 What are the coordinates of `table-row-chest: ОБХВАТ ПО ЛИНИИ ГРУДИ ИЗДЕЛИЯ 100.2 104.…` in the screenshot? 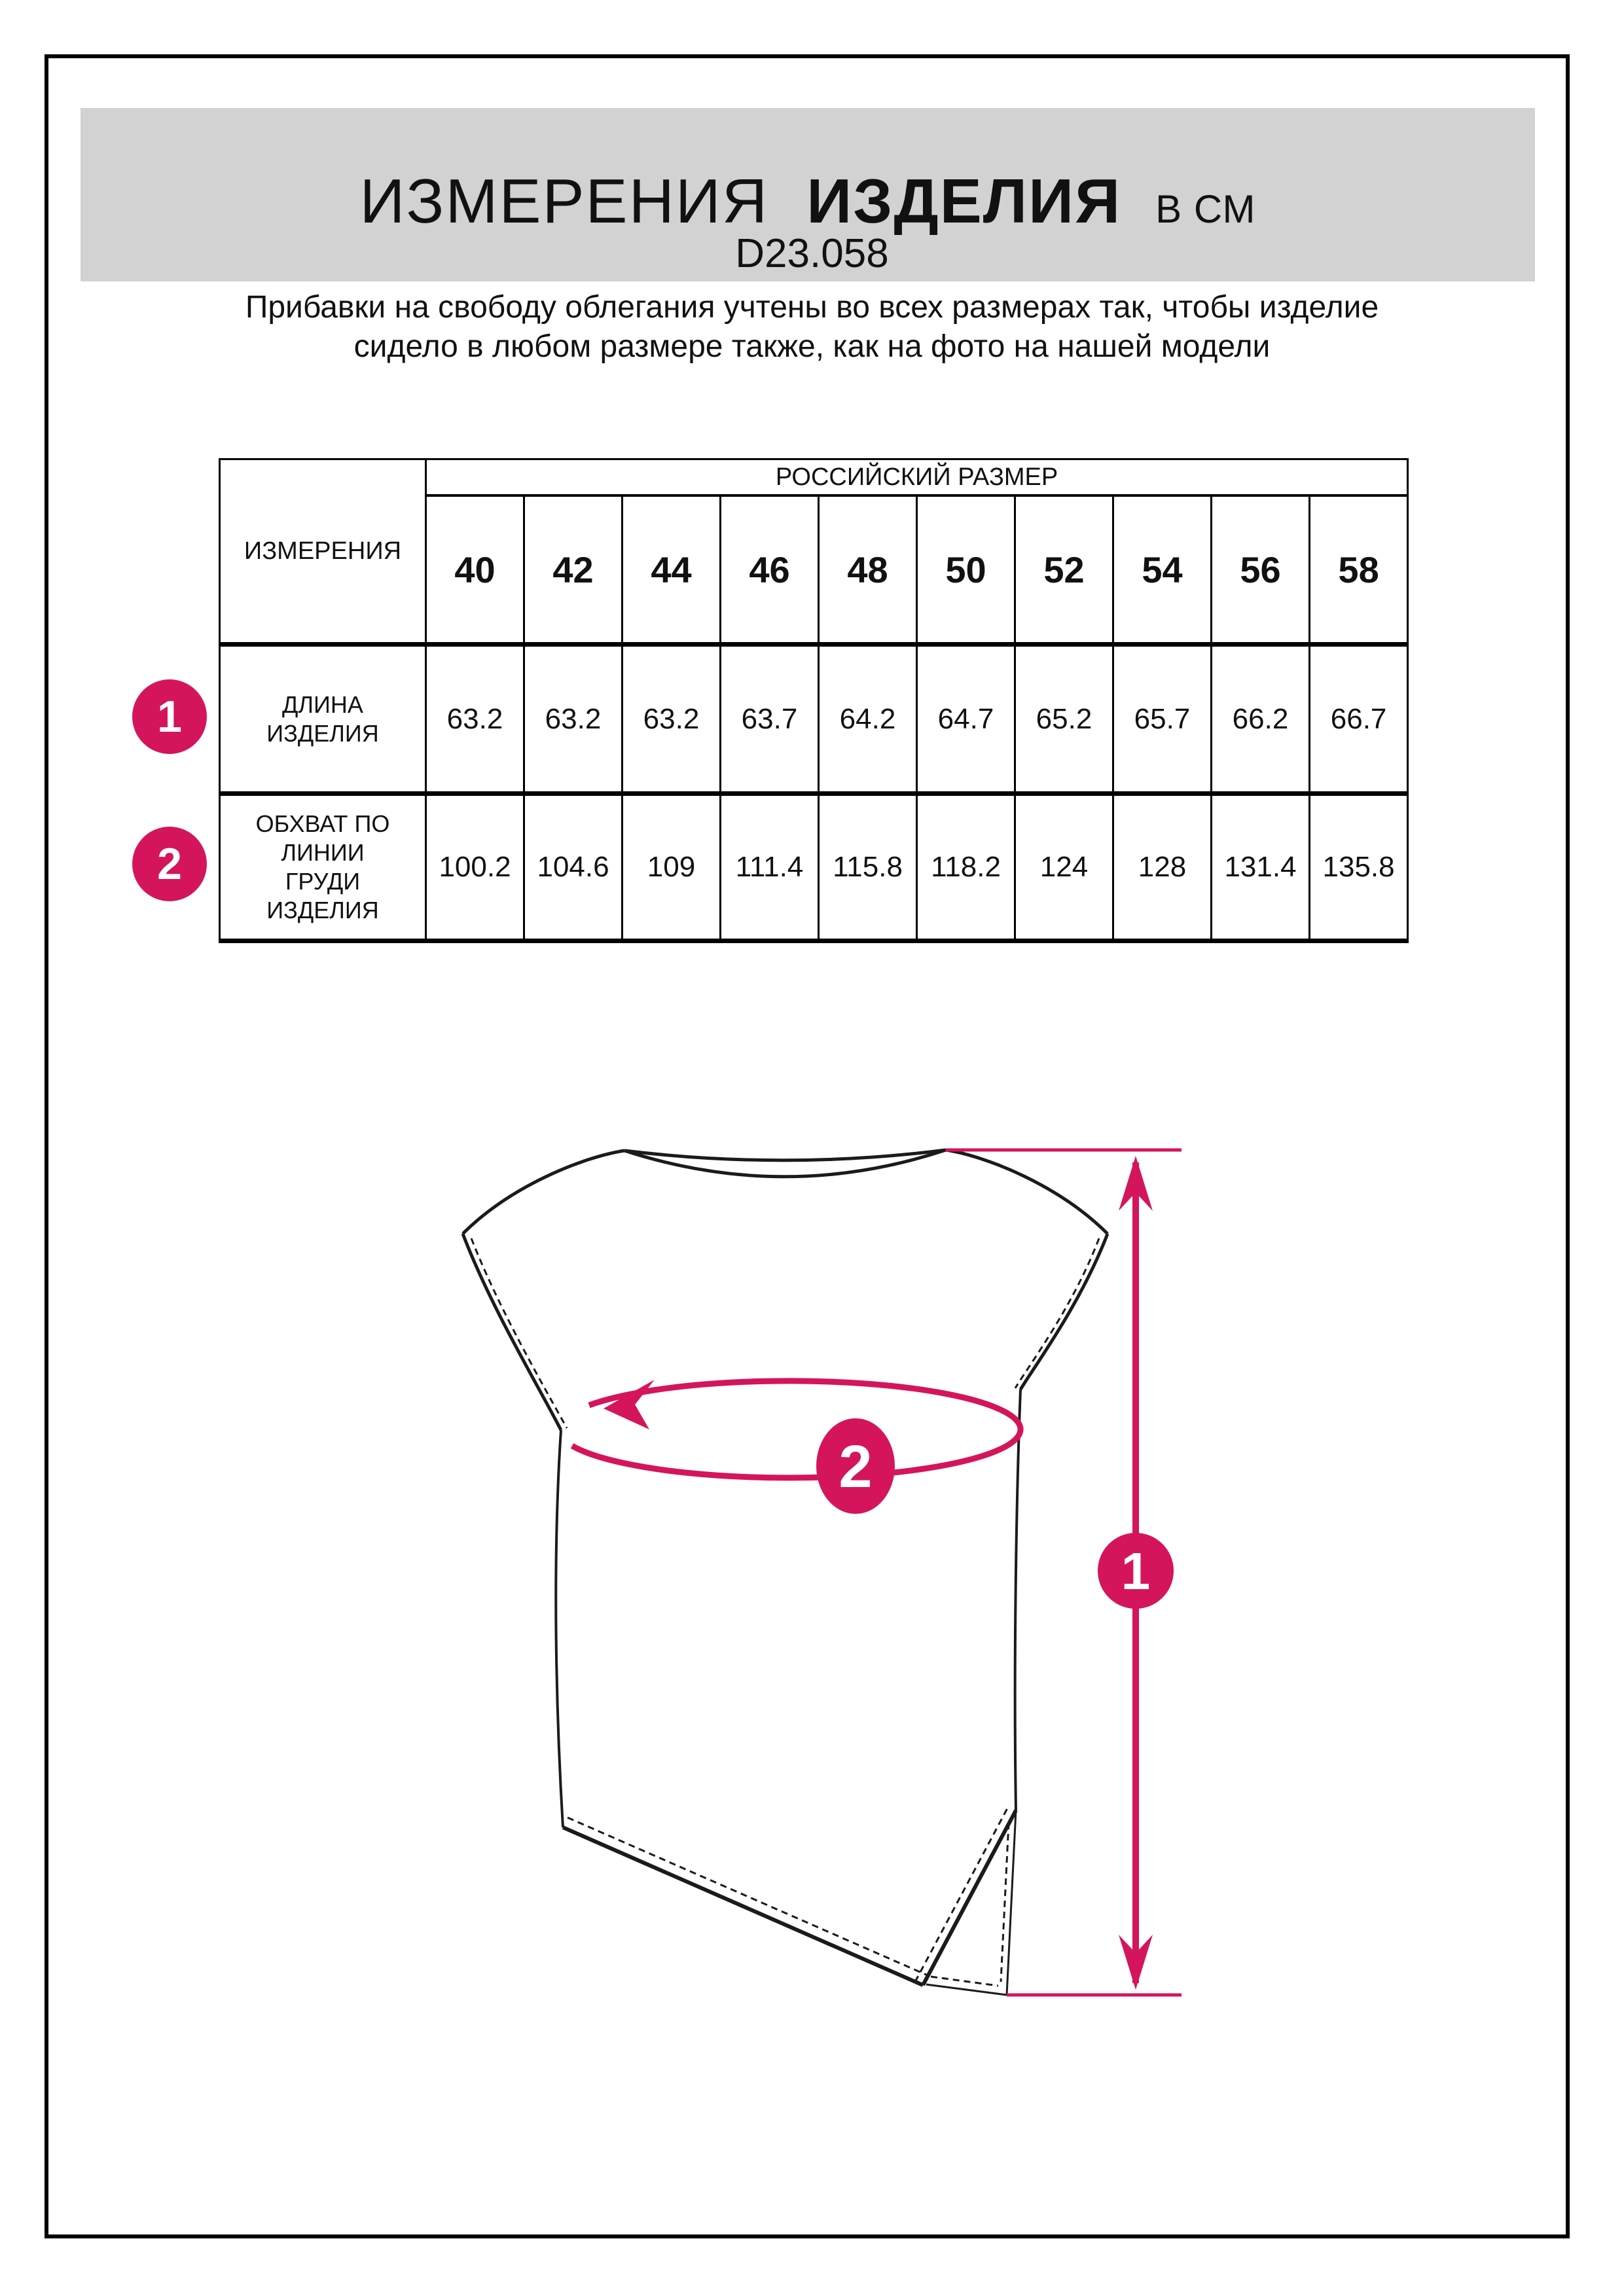 It's located at (814, 868).